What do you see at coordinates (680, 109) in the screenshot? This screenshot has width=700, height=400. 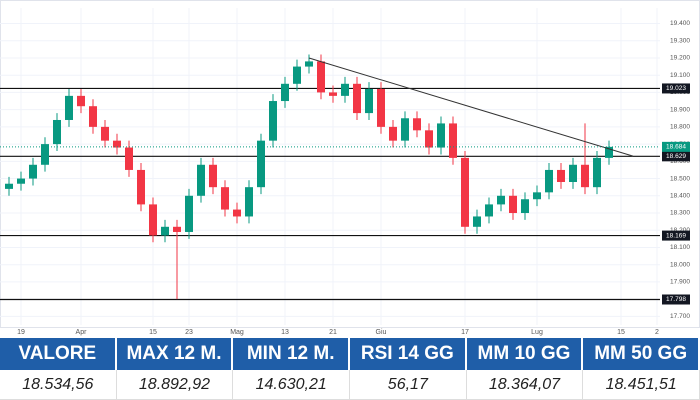 I see `y-tick-label: 18.900` at bounding box center [680, 109].